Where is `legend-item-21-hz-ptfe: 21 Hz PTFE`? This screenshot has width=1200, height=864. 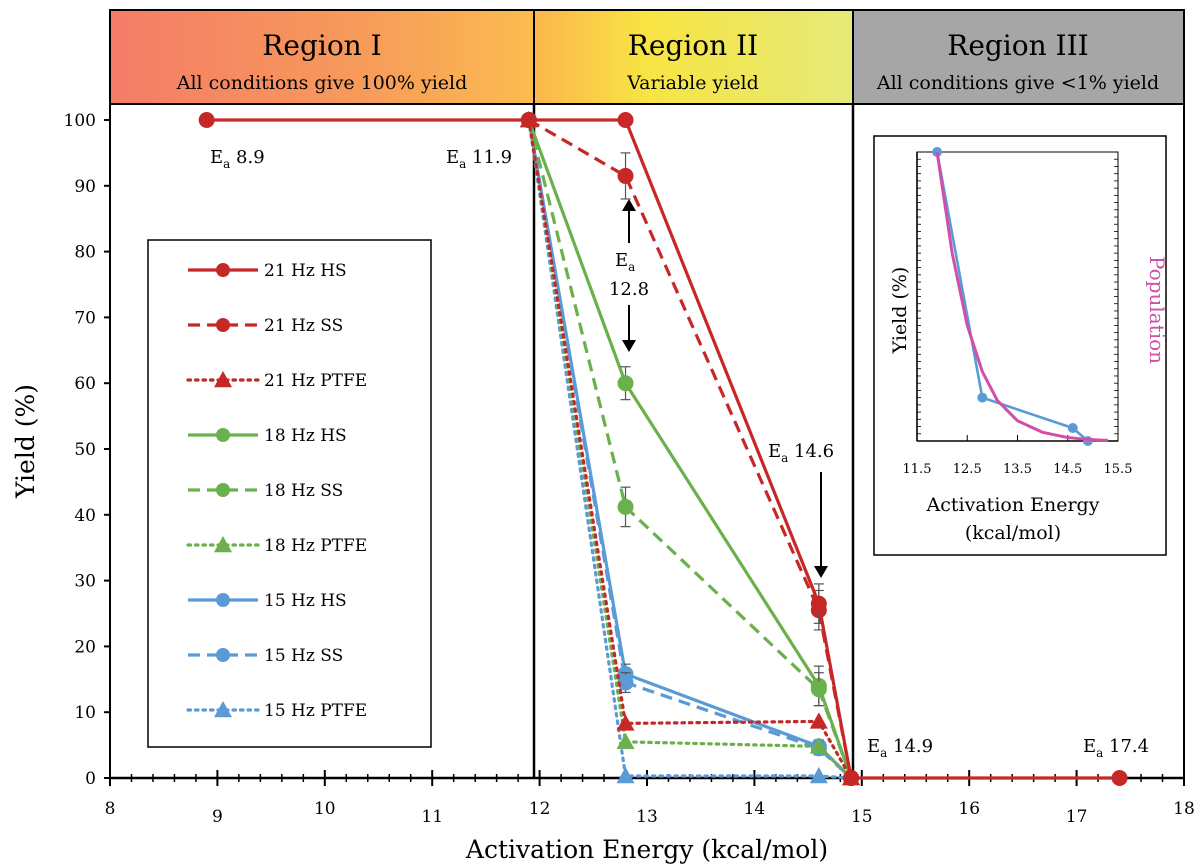 legend-item-21-hz-ptfe: 21 Hz PTFE is located at coordinates (276, 381).